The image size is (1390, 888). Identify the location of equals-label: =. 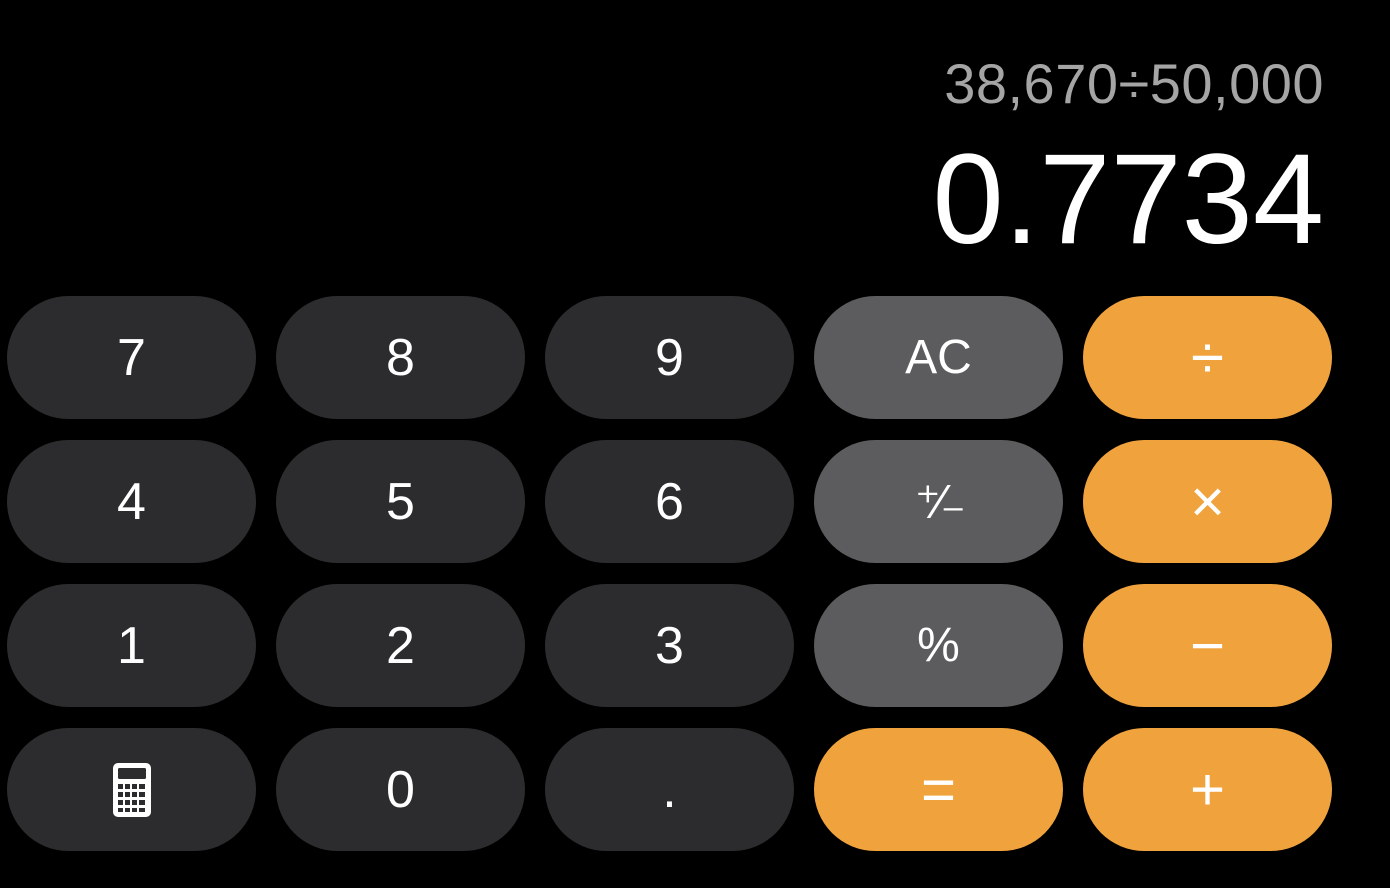
(938, 789).